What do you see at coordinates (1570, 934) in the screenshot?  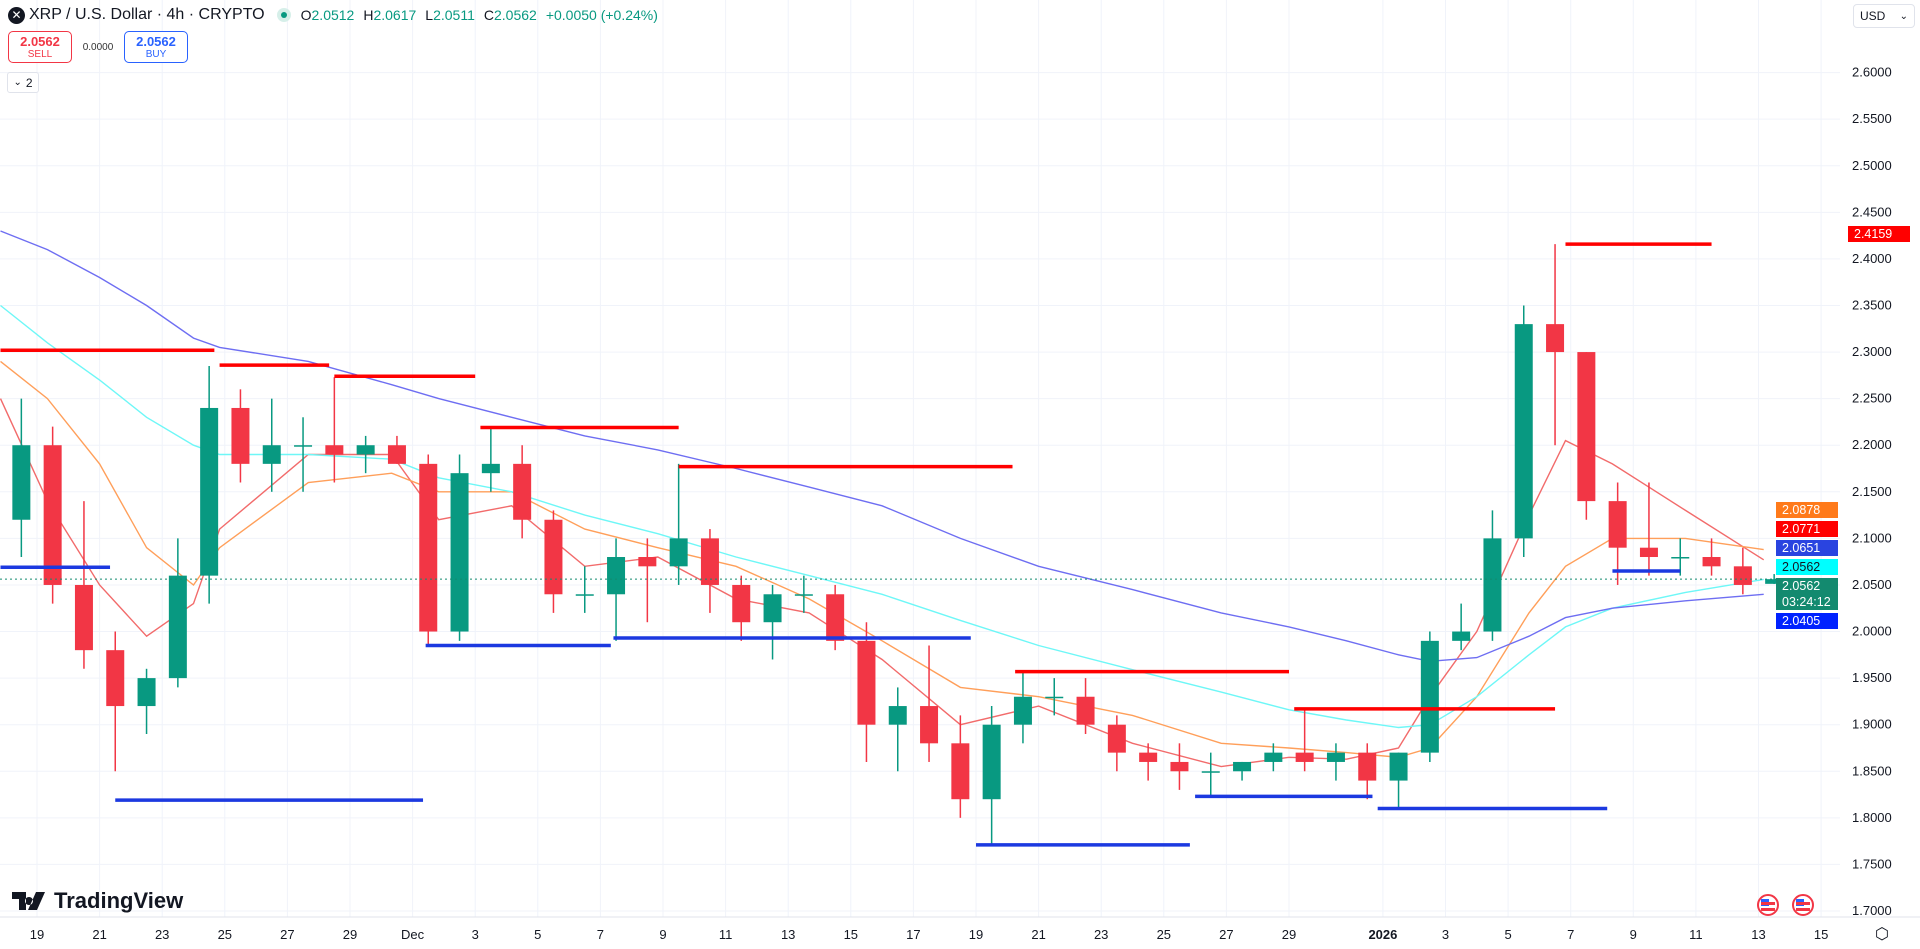 I see `time-axis-tick: 7` at bounding box center [1570, 934].